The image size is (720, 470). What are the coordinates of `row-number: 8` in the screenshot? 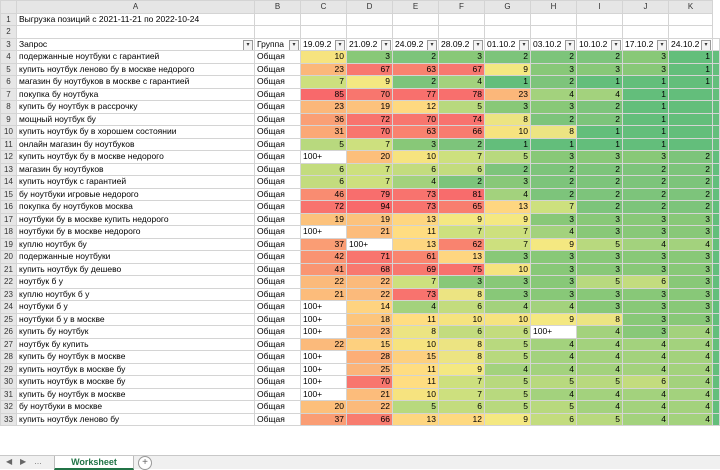 It's located at (8, 107).